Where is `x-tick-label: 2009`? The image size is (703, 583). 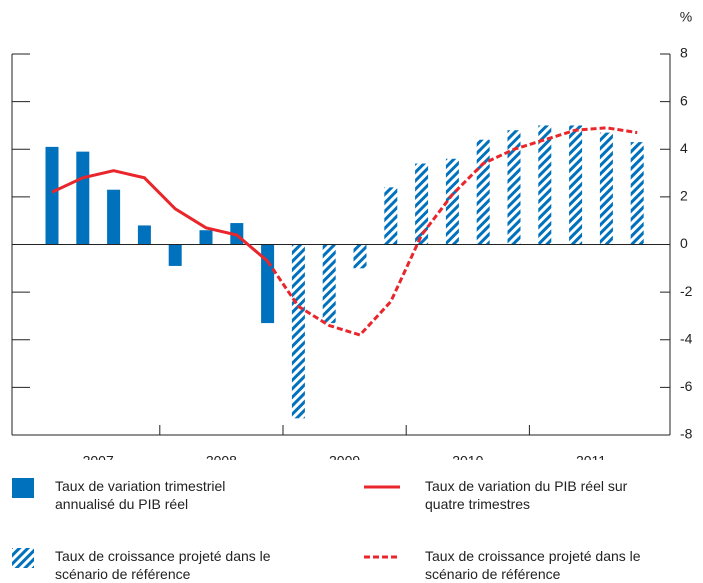 x-tick-label: 2009 is located at coordinates (344, 456).